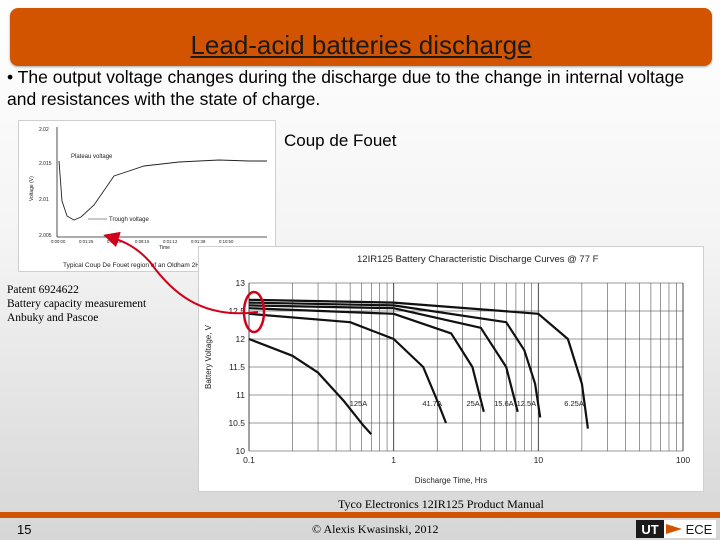 This screenshot has height=540, width=720. What do you see at coordinates (129, 220) in the screenshot?
I see `trough-label: Trough voltage` at bounding box center [129, 220].